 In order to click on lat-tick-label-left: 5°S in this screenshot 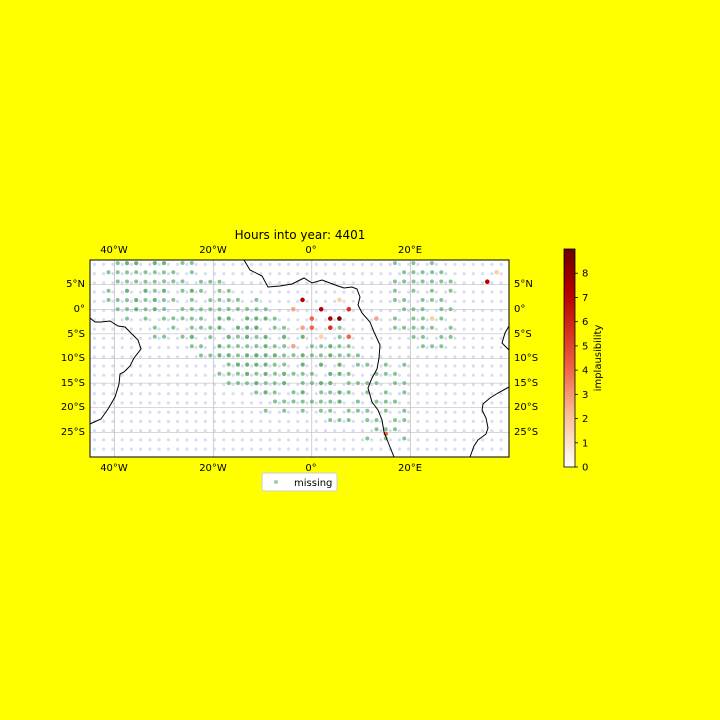, I will do `click(76, 334)`.